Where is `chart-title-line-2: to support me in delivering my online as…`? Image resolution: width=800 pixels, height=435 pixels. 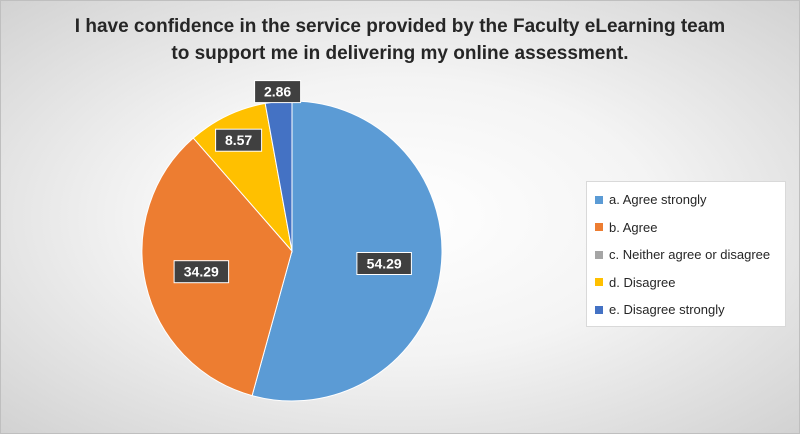
chart-title-line-2: to support me in delivering my online as… is located at coordinates (400, 53).